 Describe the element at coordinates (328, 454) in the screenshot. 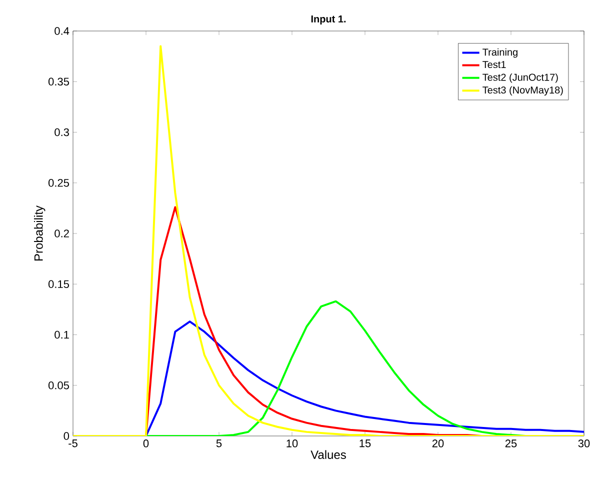

I see `x-axis-title: Values` at that location.